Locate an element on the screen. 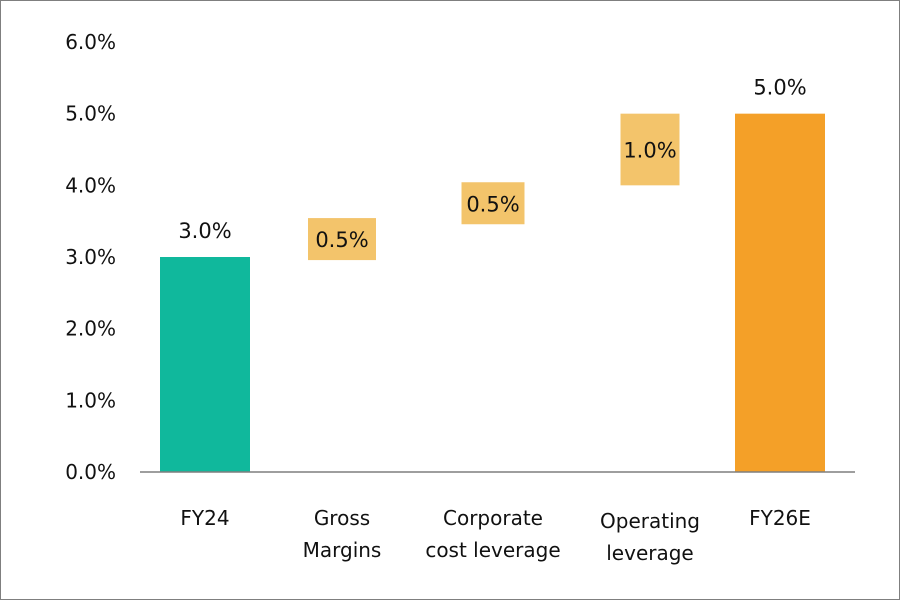  x-category-label: Gross is located at coordinates (342, 518).